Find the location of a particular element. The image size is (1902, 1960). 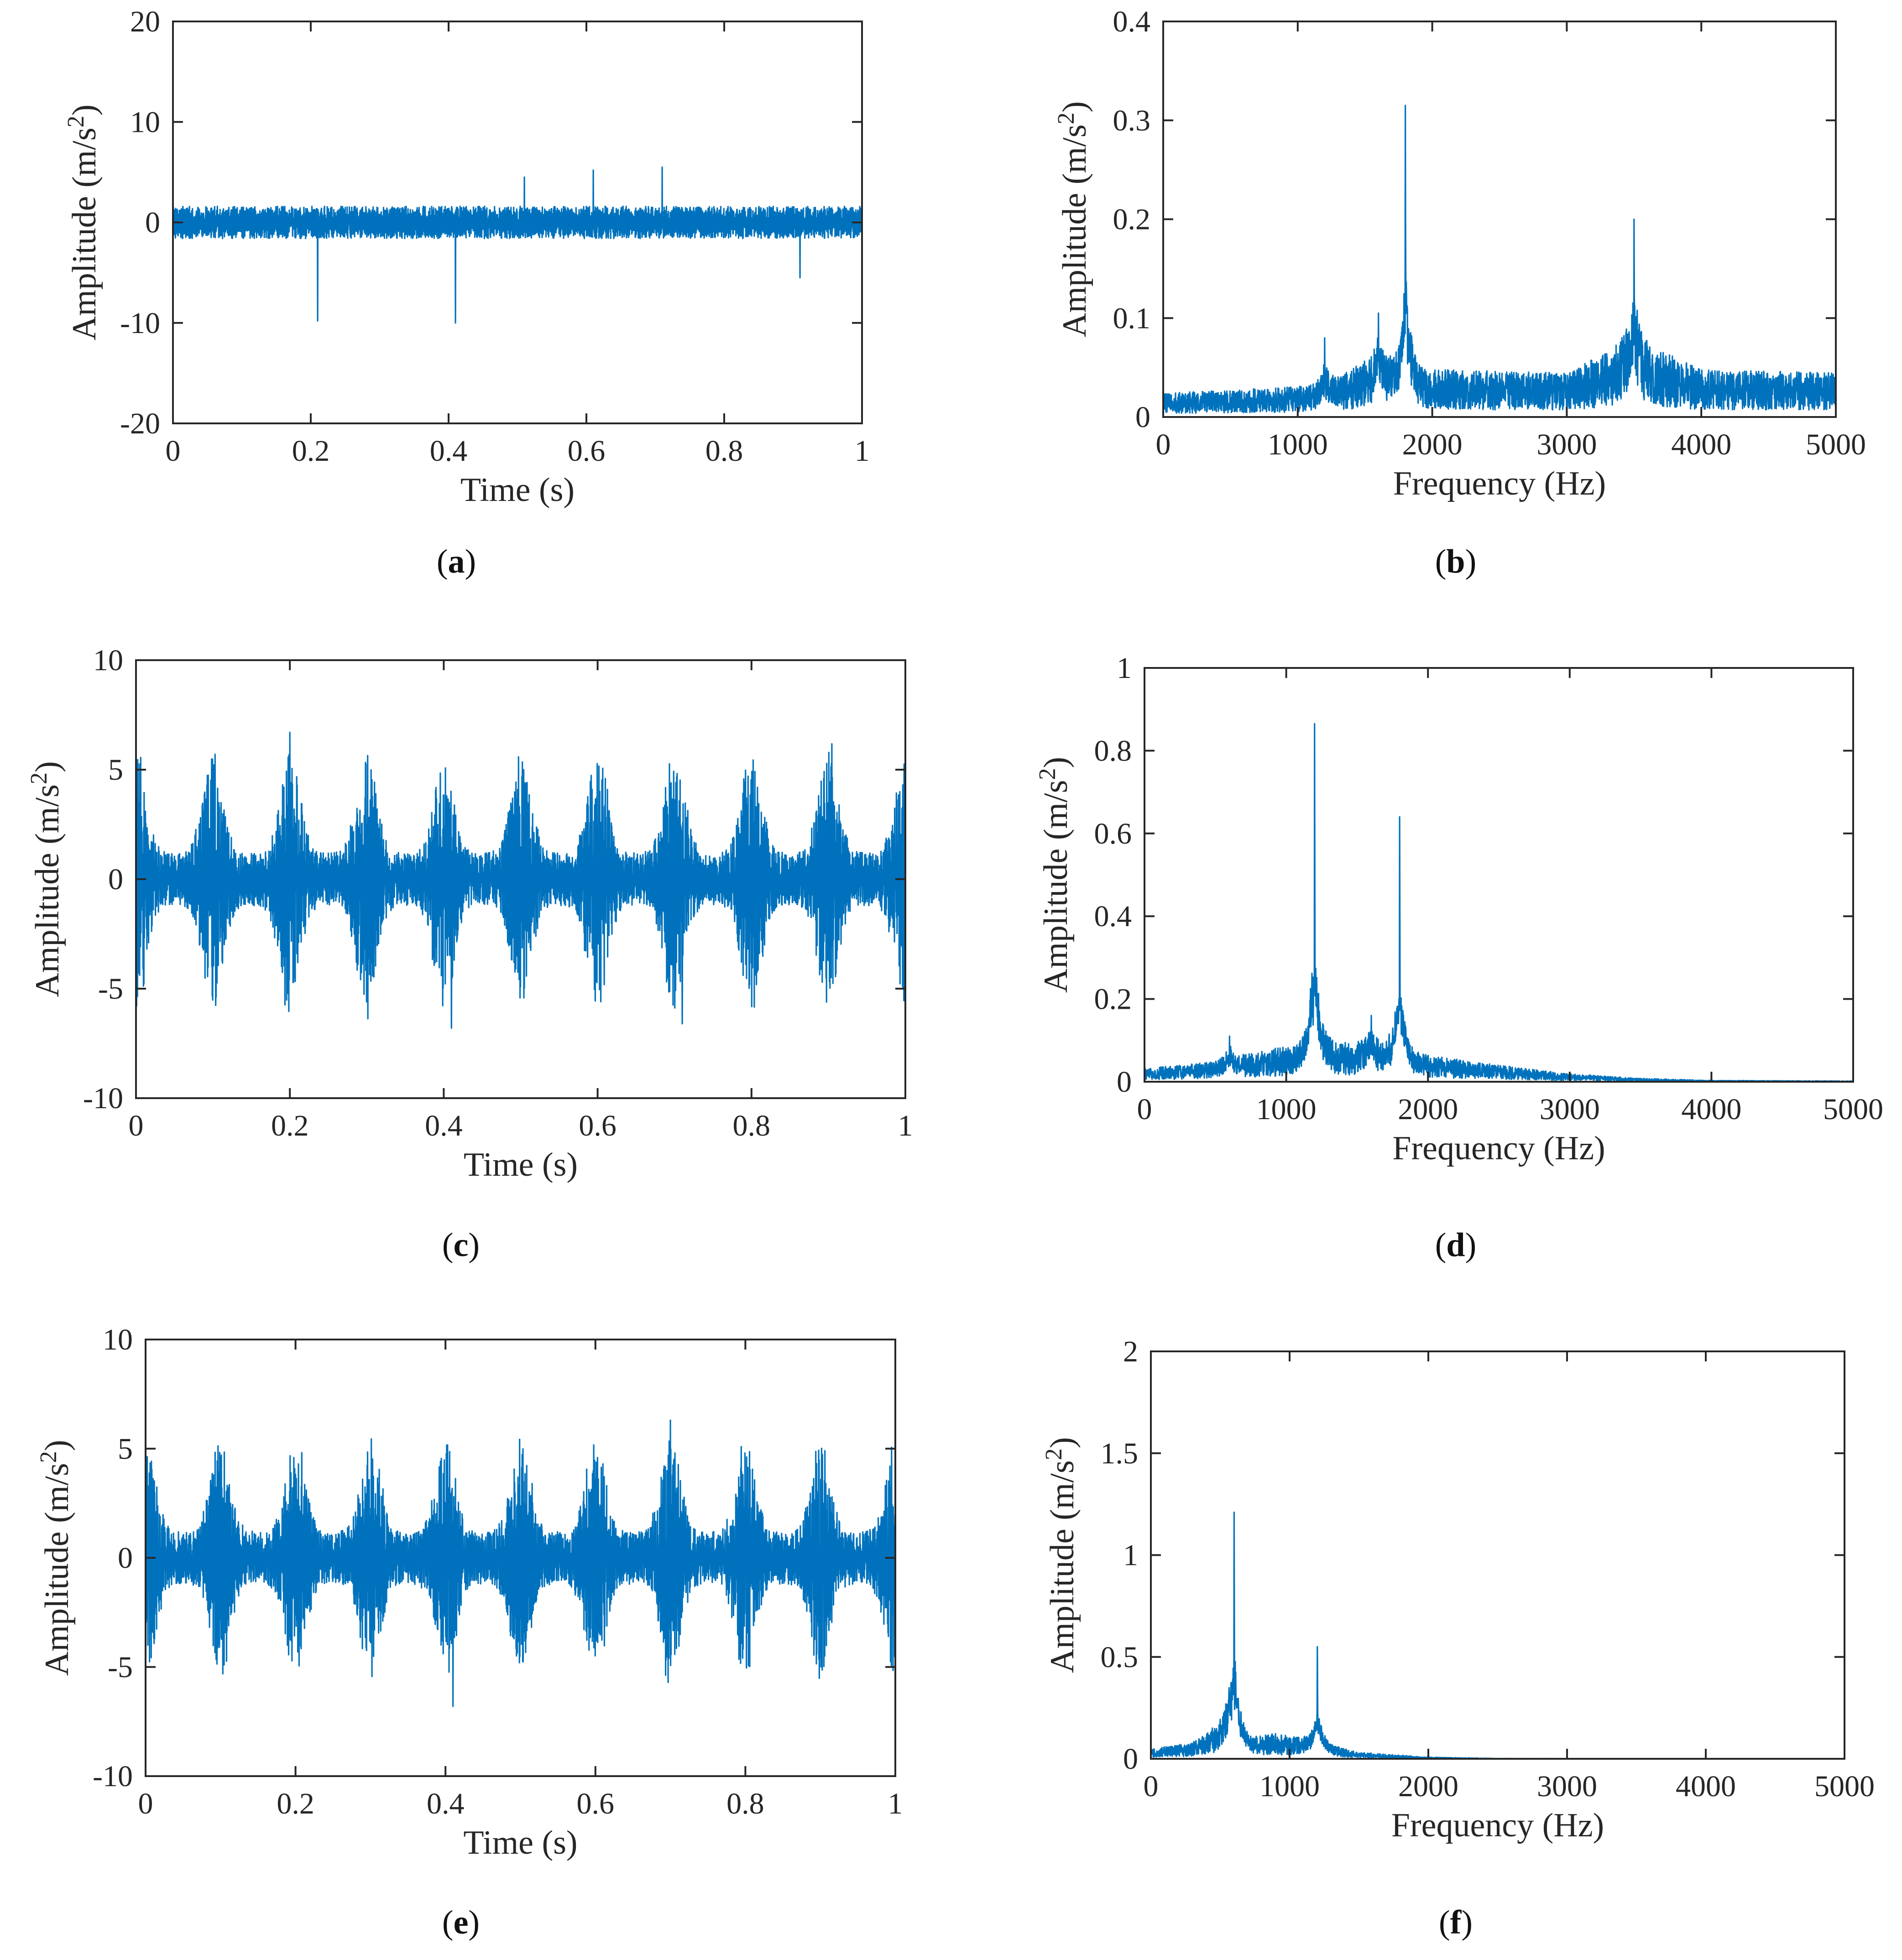

x-tick-label-a-1: 0.2 is located at coordinates (311, 451).